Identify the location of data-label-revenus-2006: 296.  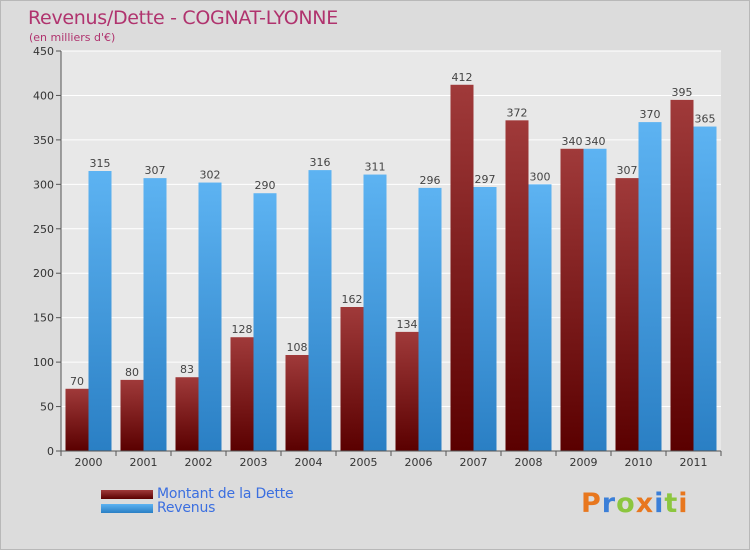
(430, 180).